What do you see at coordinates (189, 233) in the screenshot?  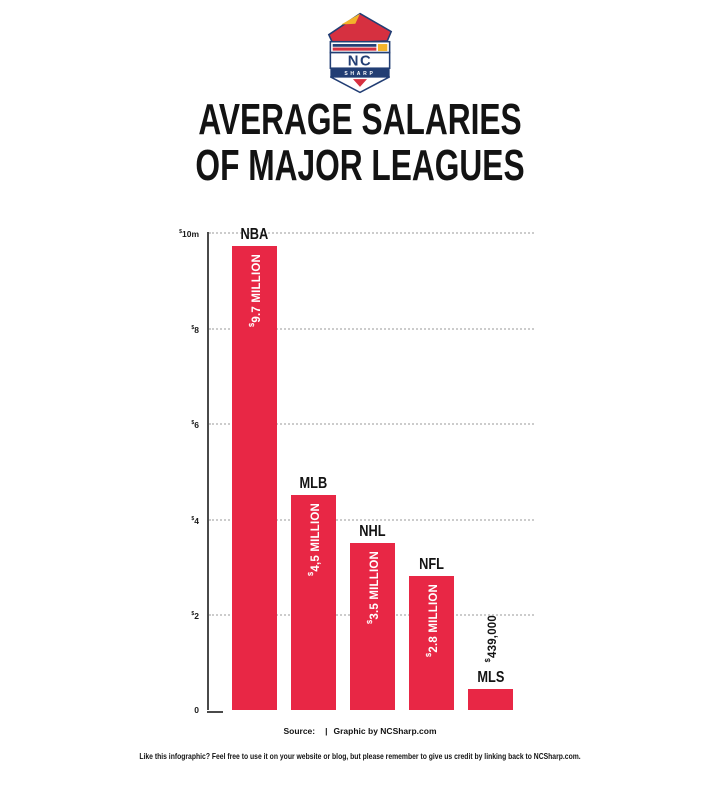 I see `y-axis-tick-label: $10m` at bounding box center [189, 233].